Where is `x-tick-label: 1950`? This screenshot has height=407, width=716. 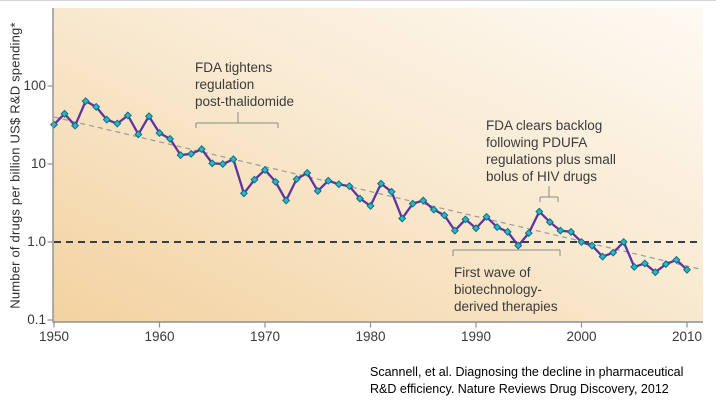
x-tick-label: 1950 is located at coordinates (54, 336).